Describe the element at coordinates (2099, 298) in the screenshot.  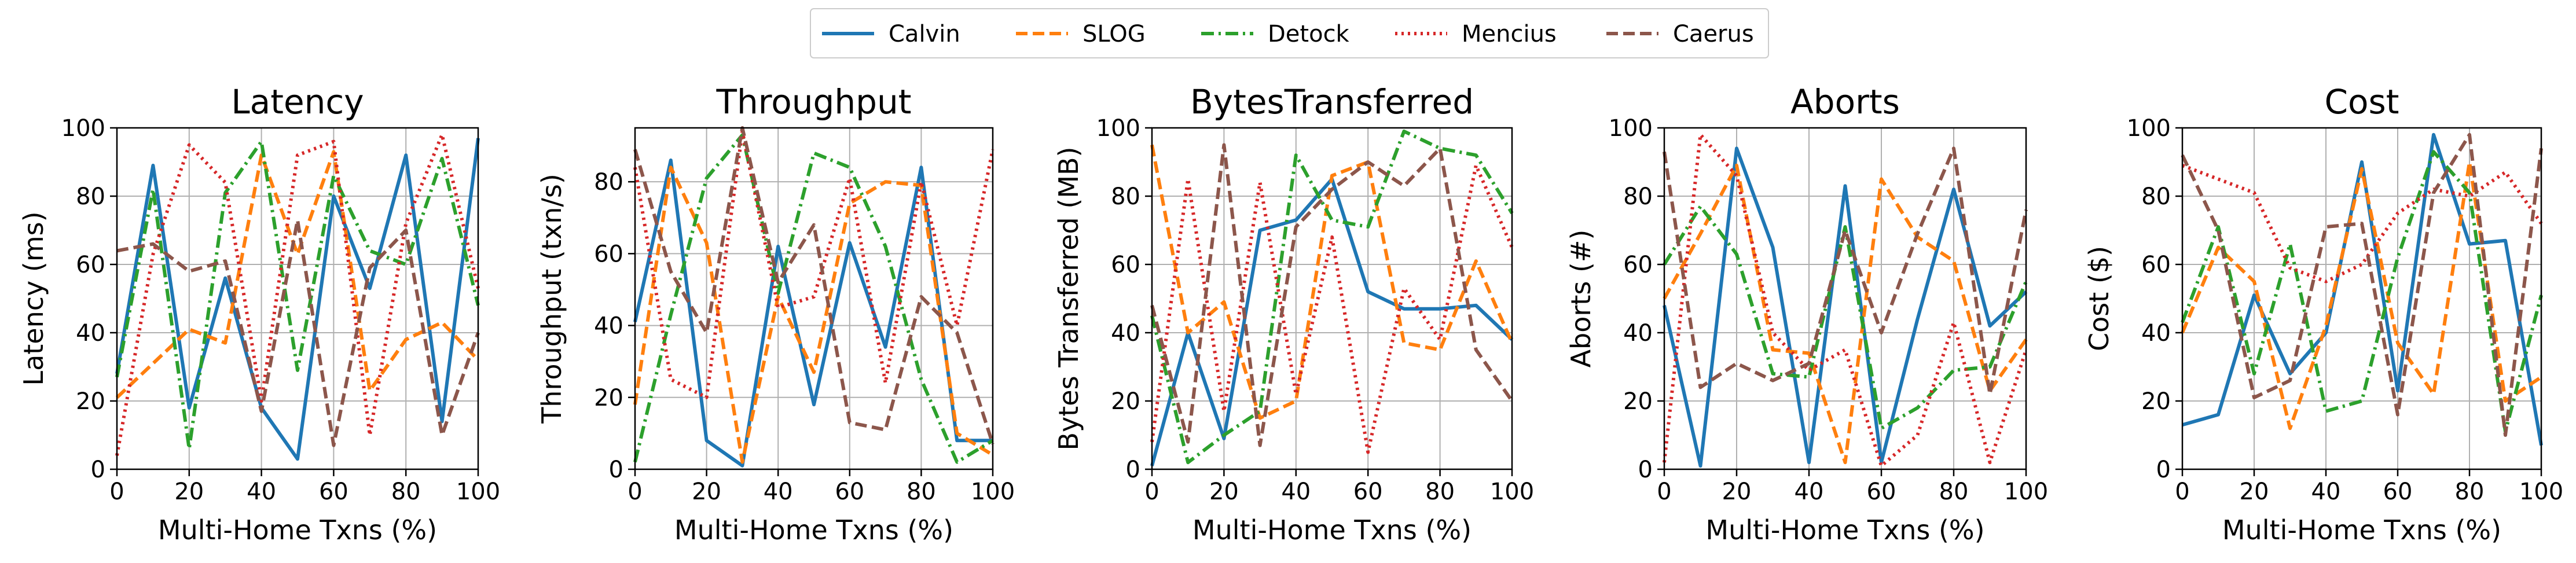
I see `y-axis-label: Cost ($)` at that location.